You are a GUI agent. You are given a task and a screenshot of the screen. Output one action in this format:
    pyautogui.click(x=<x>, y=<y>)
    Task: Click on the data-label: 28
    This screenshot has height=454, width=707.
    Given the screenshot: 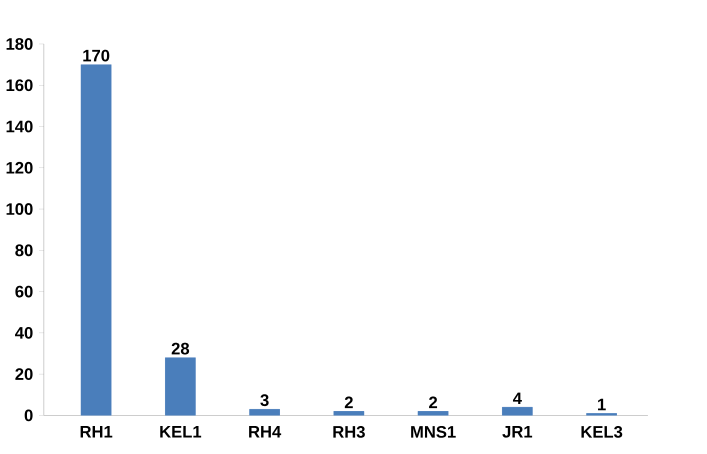 What is the action you would take?
    pyautogui.click(x=181, y=348)
    